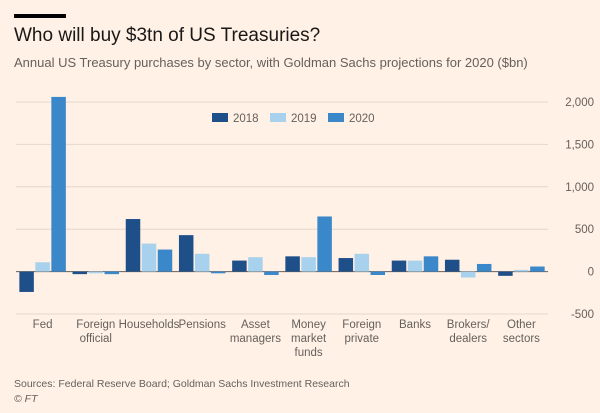 This screenshot has height=413, width=600. I want to click on x-tick-label: Asset, so click(256, 325).